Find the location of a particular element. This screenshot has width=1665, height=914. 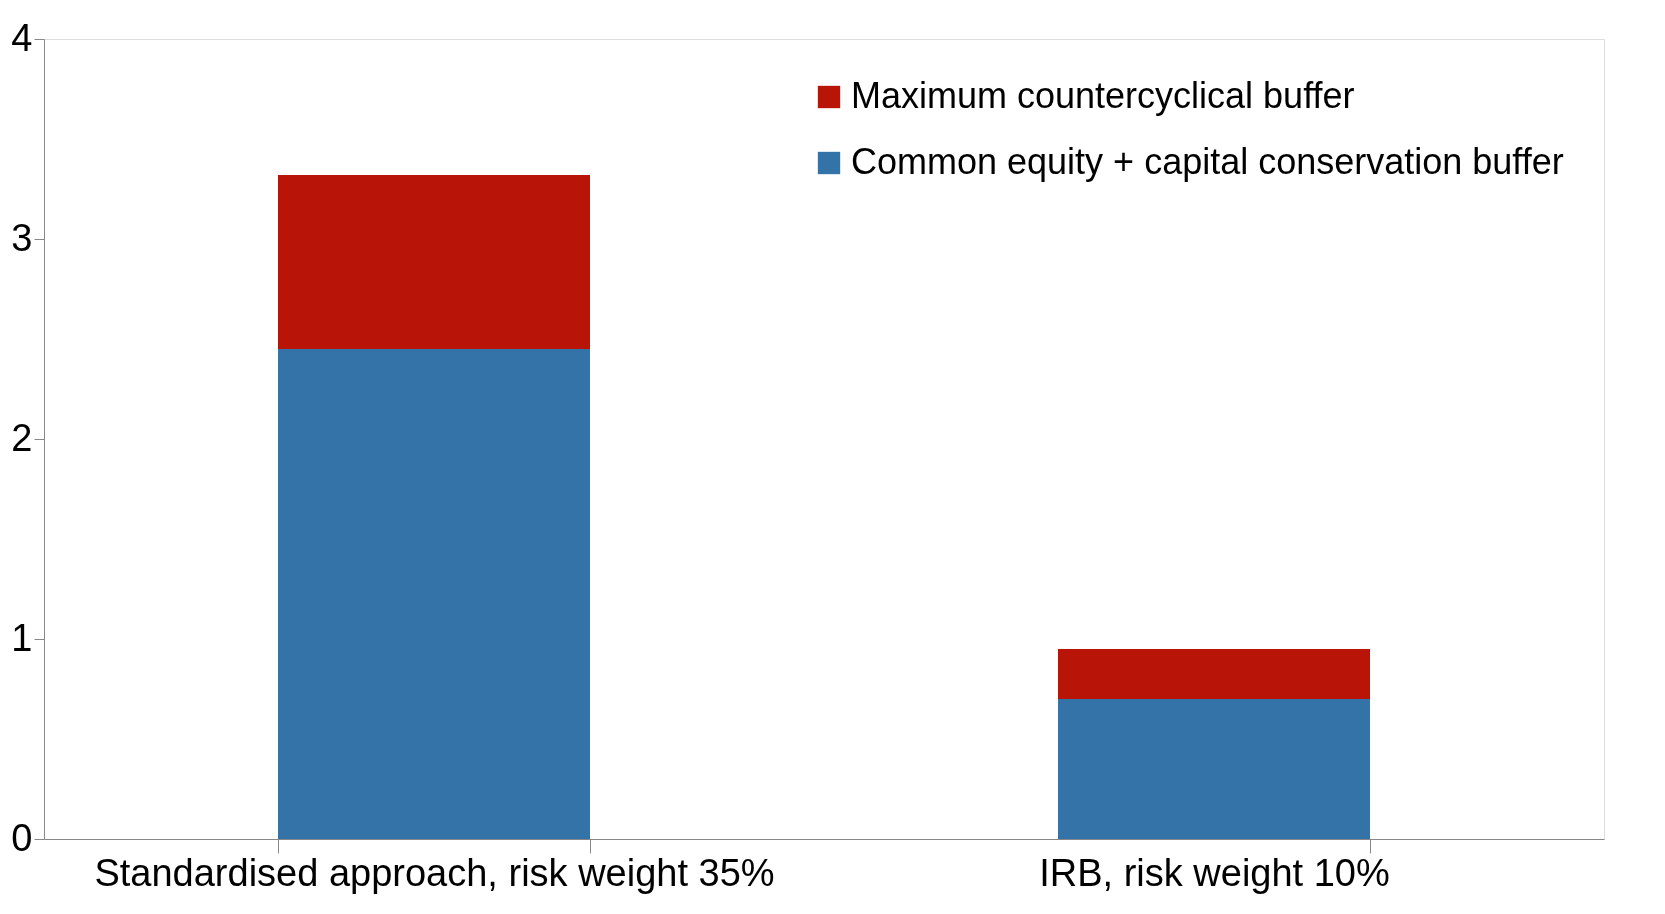

x-tick-label: IRB, risk weight 10% is located at coordinates (1214, 872).